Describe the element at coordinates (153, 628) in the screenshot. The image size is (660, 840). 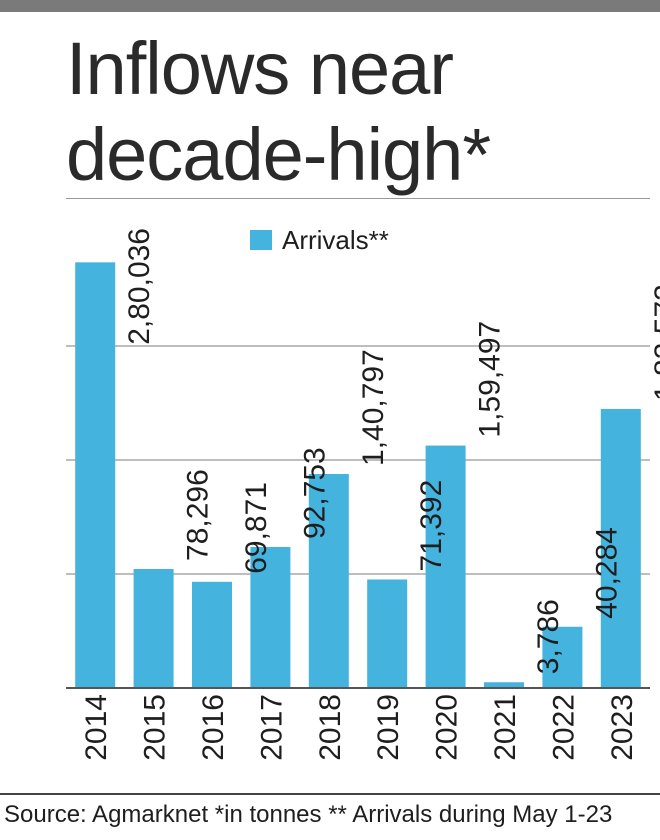
I see `bar-2015` at that location.